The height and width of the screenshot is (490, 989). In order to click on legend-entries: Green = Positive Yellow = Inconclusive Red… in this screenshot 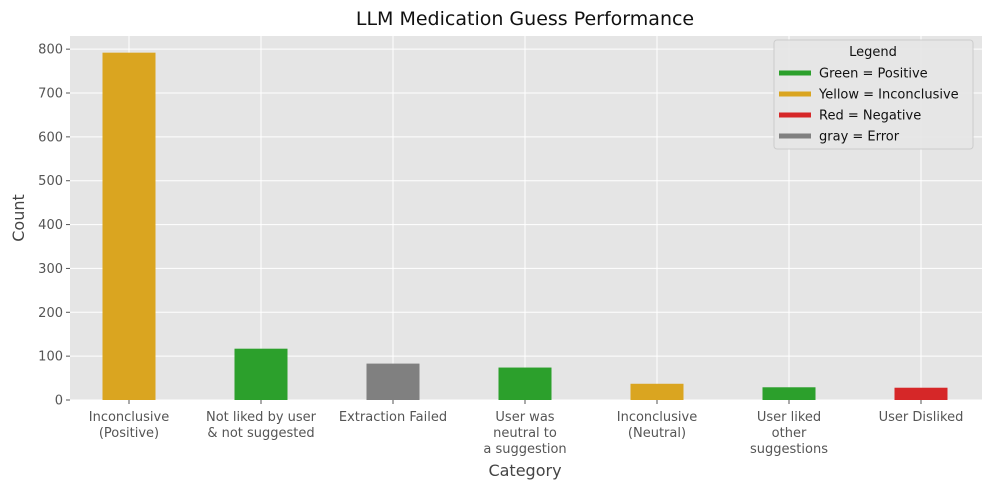, I will do `click(869, 106)`.